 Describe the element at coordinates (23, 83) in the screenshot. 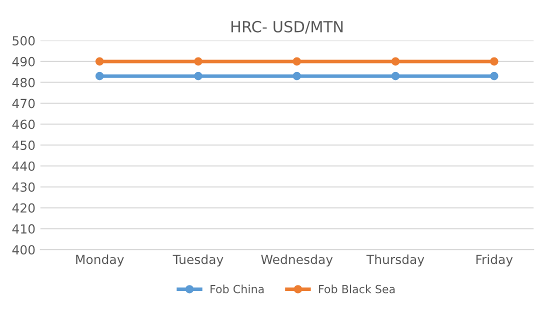

I see `y-tick-label: 480` at that location.